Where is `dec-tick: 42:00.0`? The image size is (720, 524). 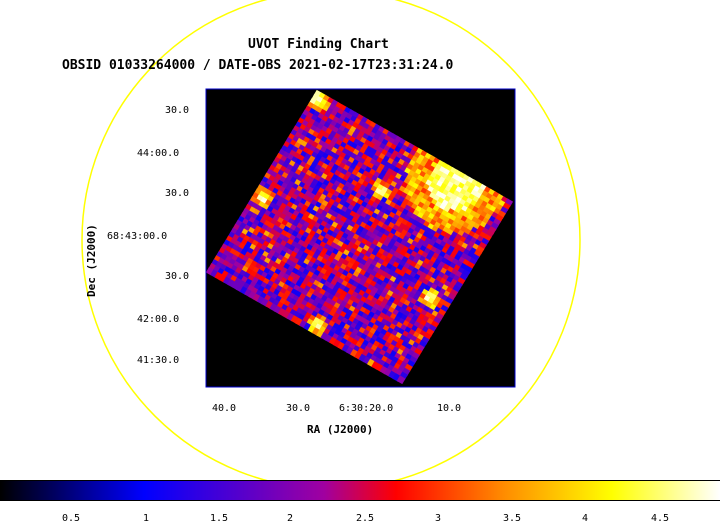
dec-tick: 42:00.0 is located at coordinates (158, 319).